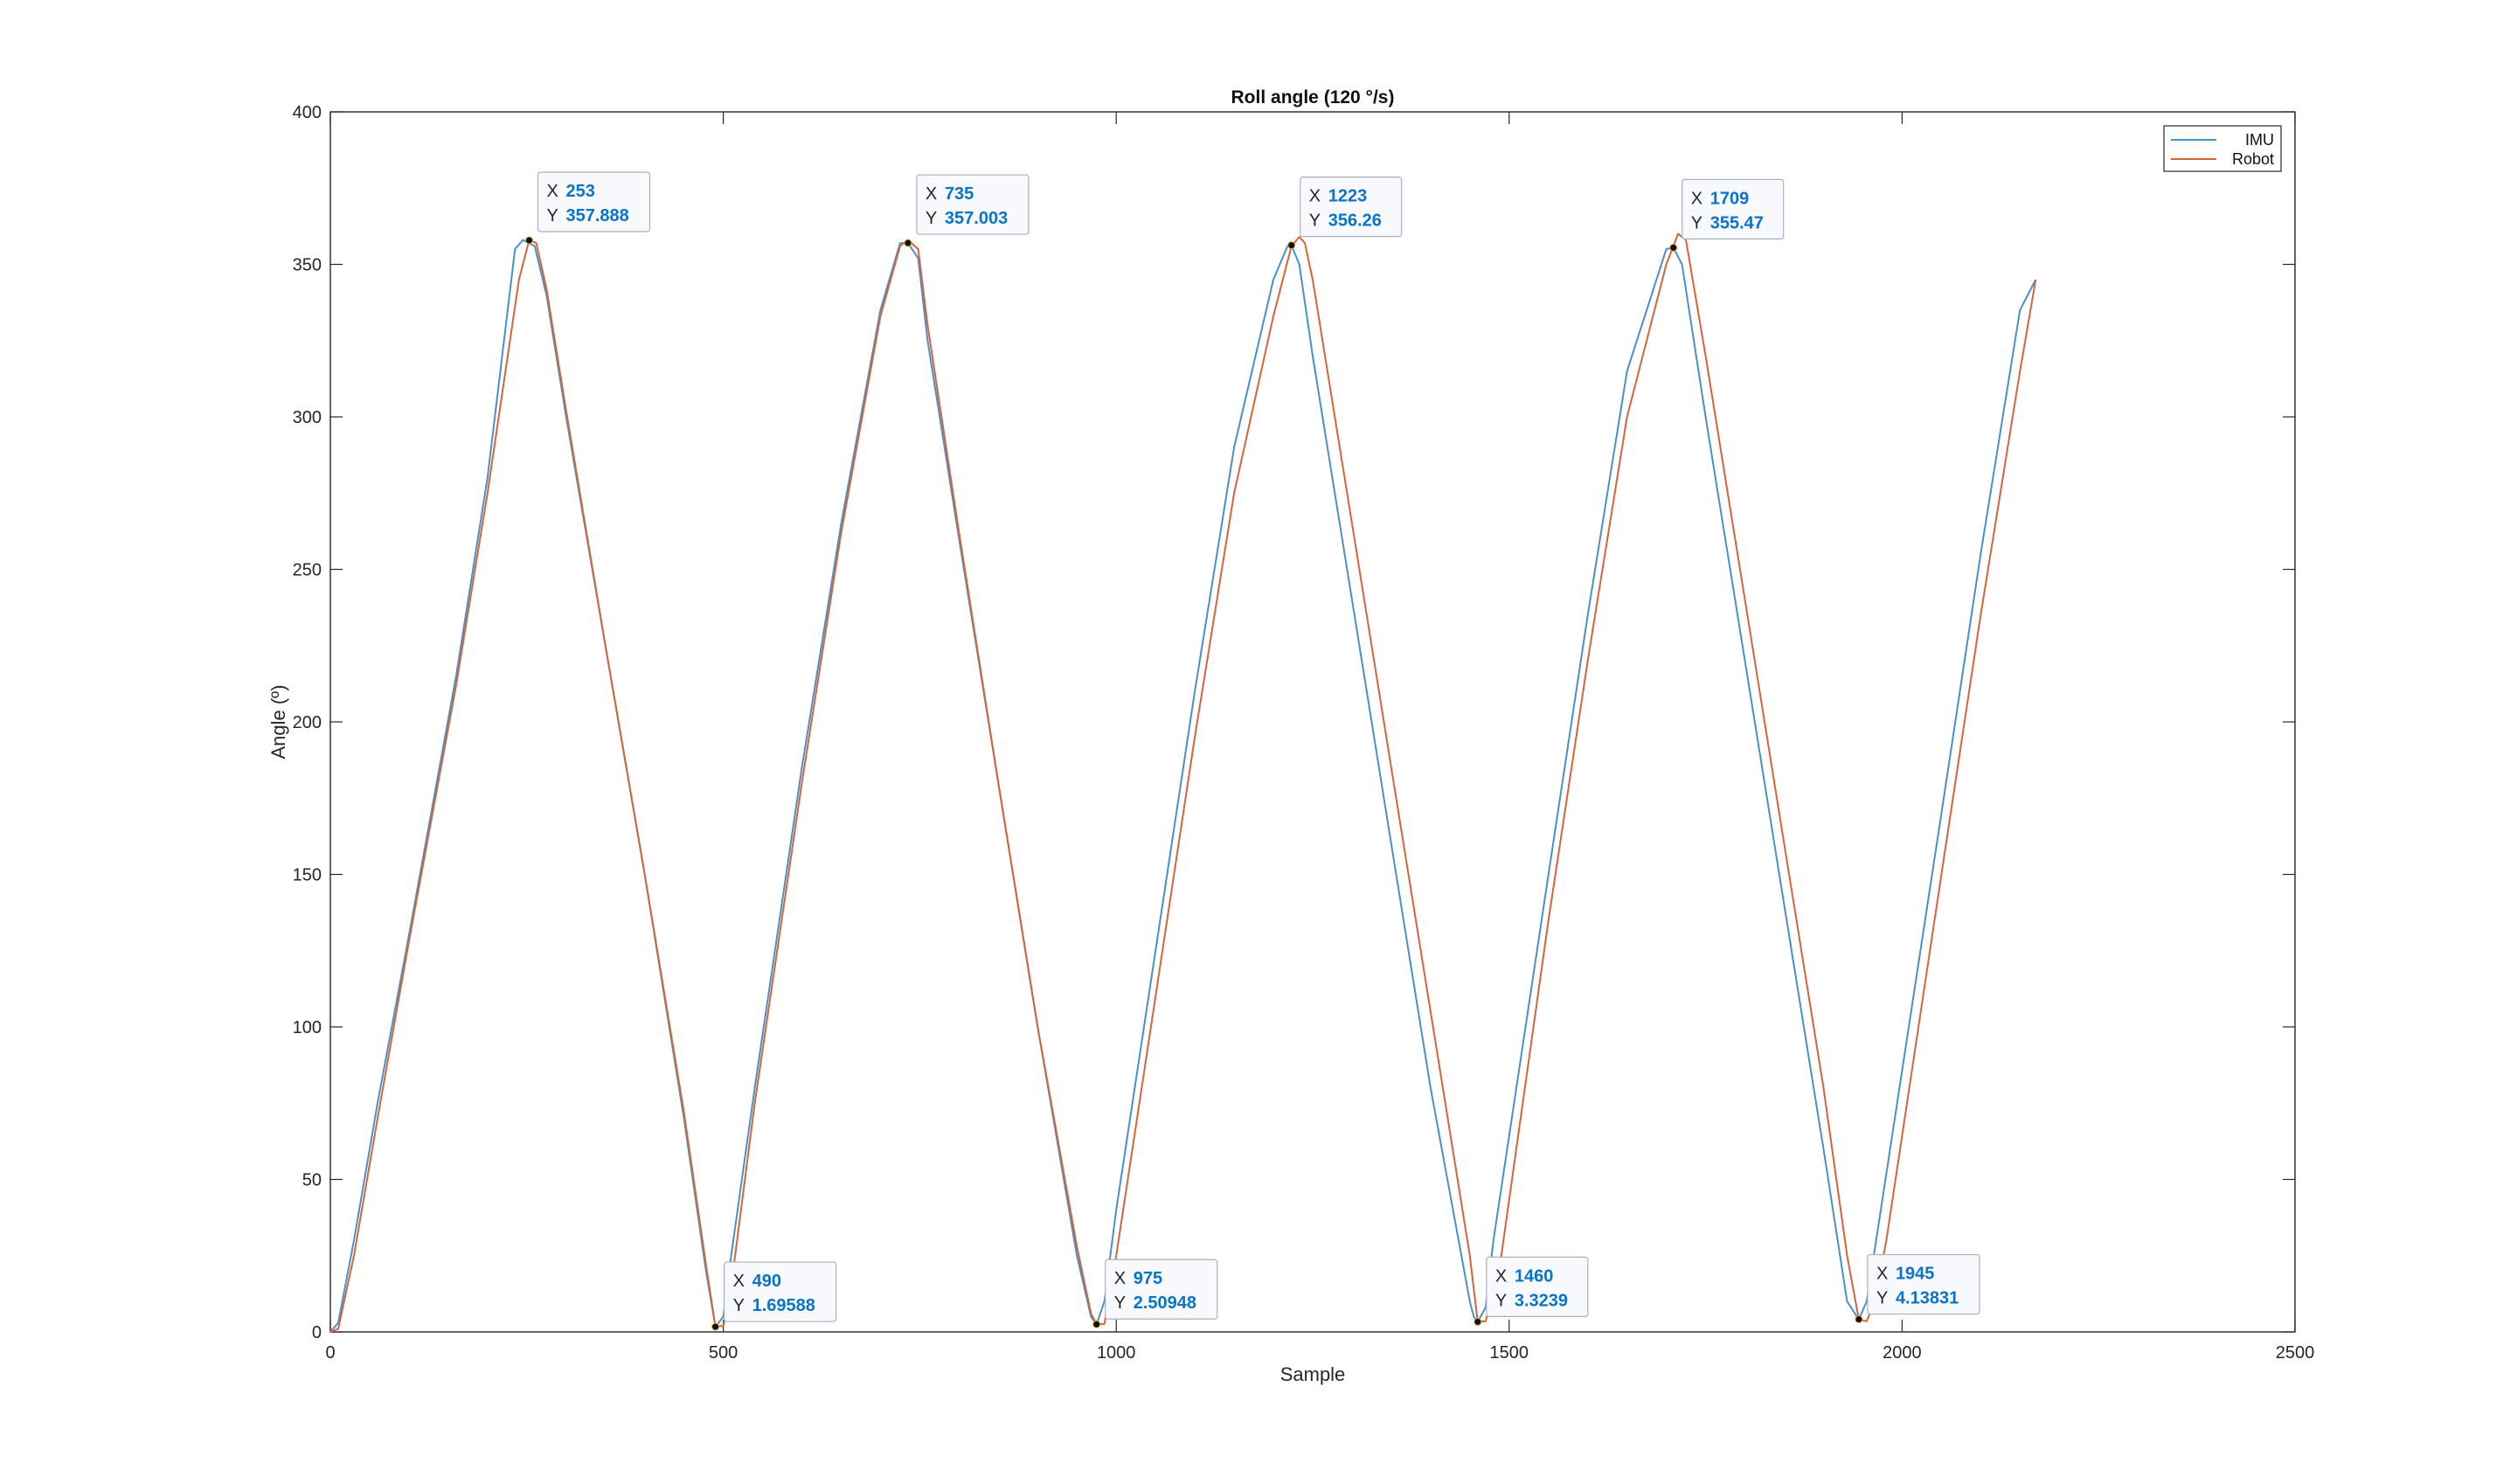  What do you see at coordinates (959, 194) in the screenshot?
I see `datatip-x-value: 735` at bounding box center [959, 194].